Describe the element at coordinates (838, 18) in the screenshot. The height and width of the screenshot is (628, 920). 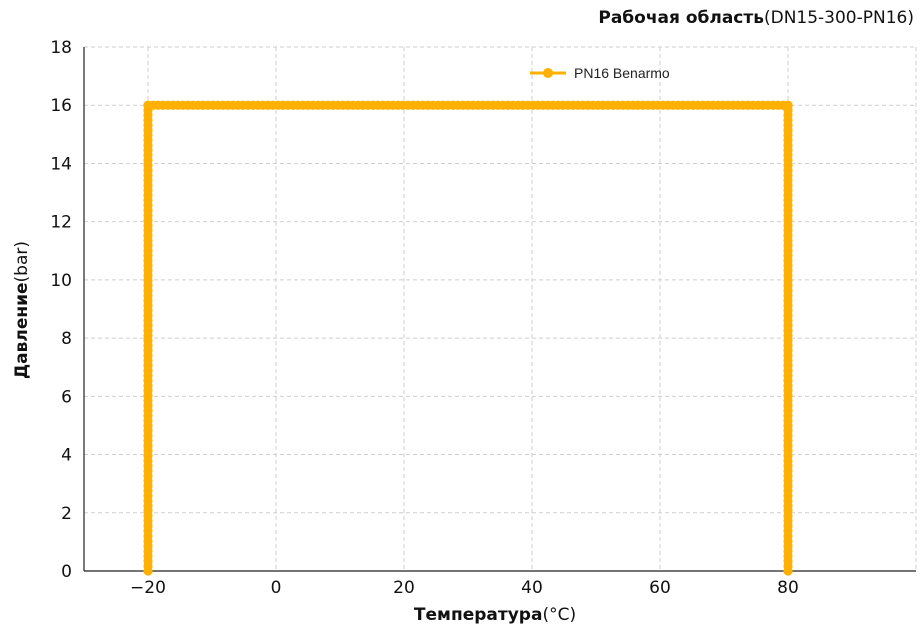
I see `chart-title-suffix: (DN15-300-PN16)` at that location.